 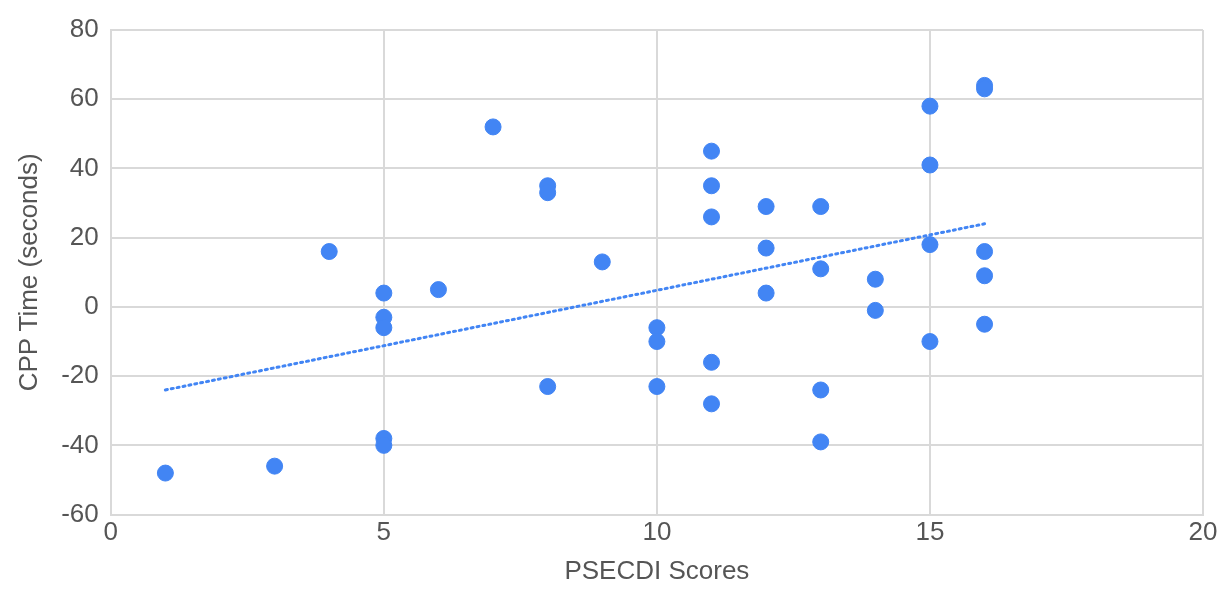 What do you see at coordinates (91, 305) in the screenshot?
I see `y-tick-label: 0` at bounding box center [91, 305].